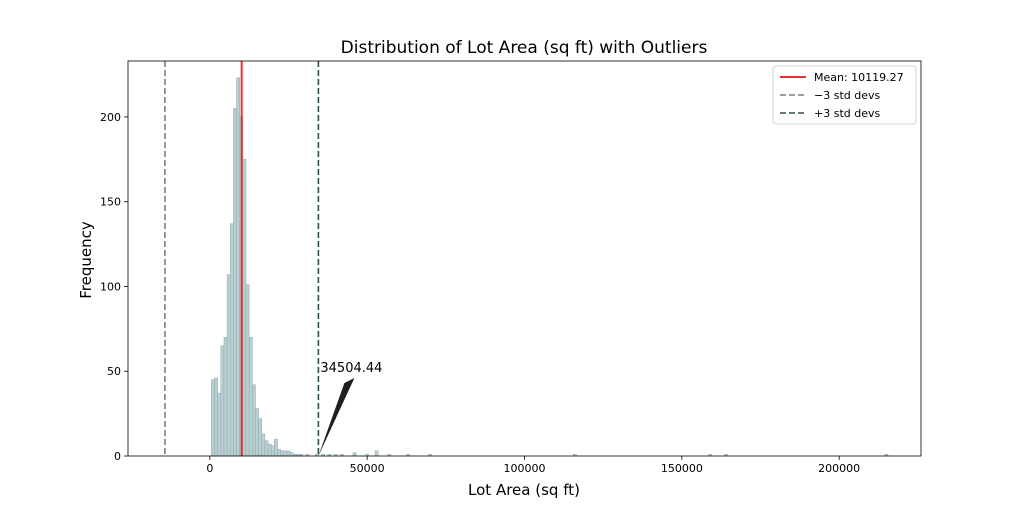  What do you see at coordinates (110, 286) in the screenshot?
I see `y-tick-label: 100` at bounding box center [110, 286].